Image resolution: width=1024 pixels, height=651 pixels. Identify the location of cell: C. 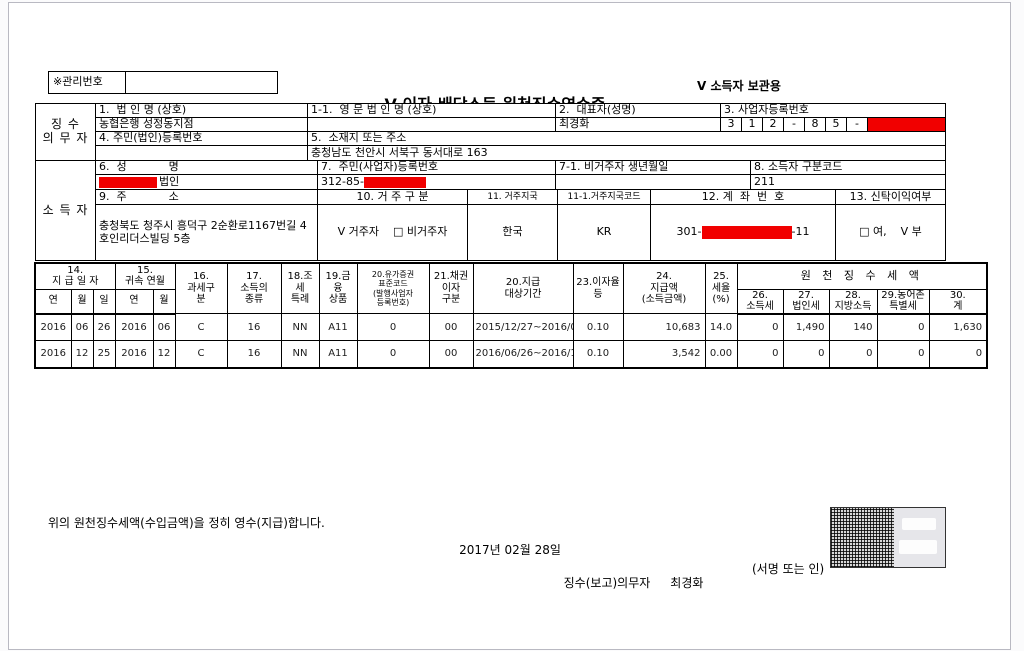
(201, 354).